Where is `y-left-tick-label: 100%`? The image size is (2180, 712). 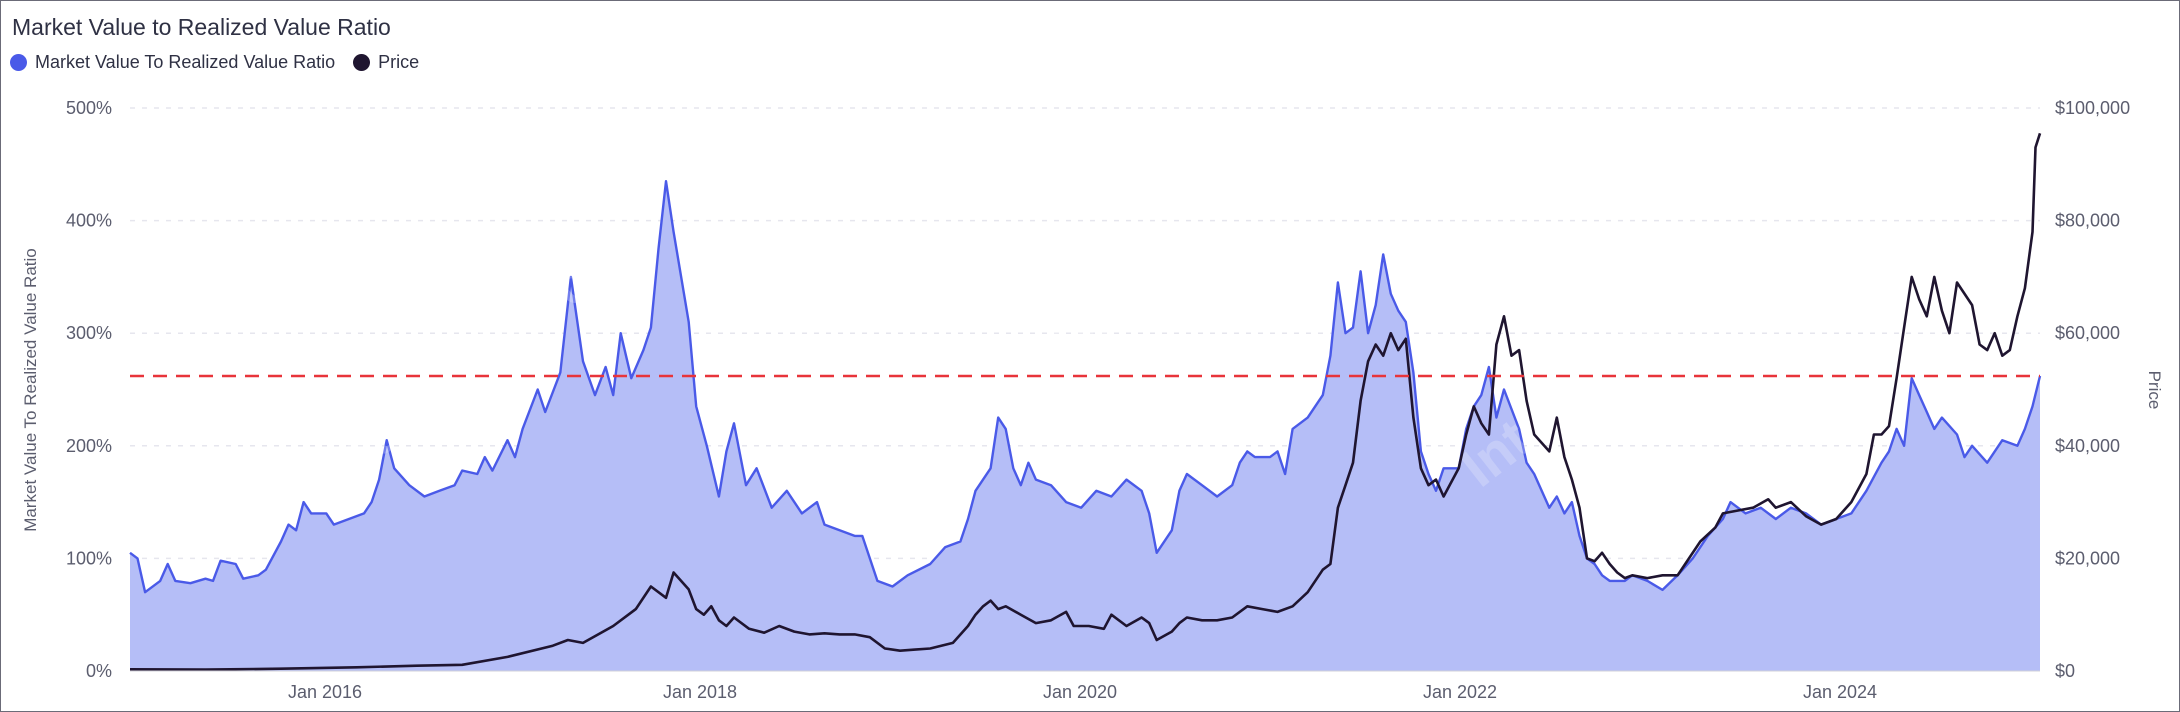
y-left-tick-label: 100% is located at coordinates (89, 558).